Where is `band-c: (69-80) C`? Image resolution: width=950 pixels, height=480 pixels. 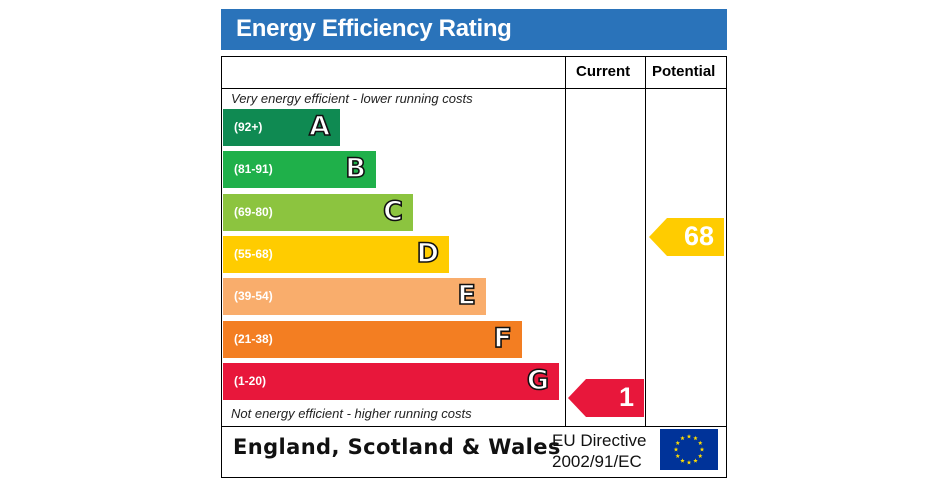
band-c: (69-80) C is located at coordinates (318, 212).